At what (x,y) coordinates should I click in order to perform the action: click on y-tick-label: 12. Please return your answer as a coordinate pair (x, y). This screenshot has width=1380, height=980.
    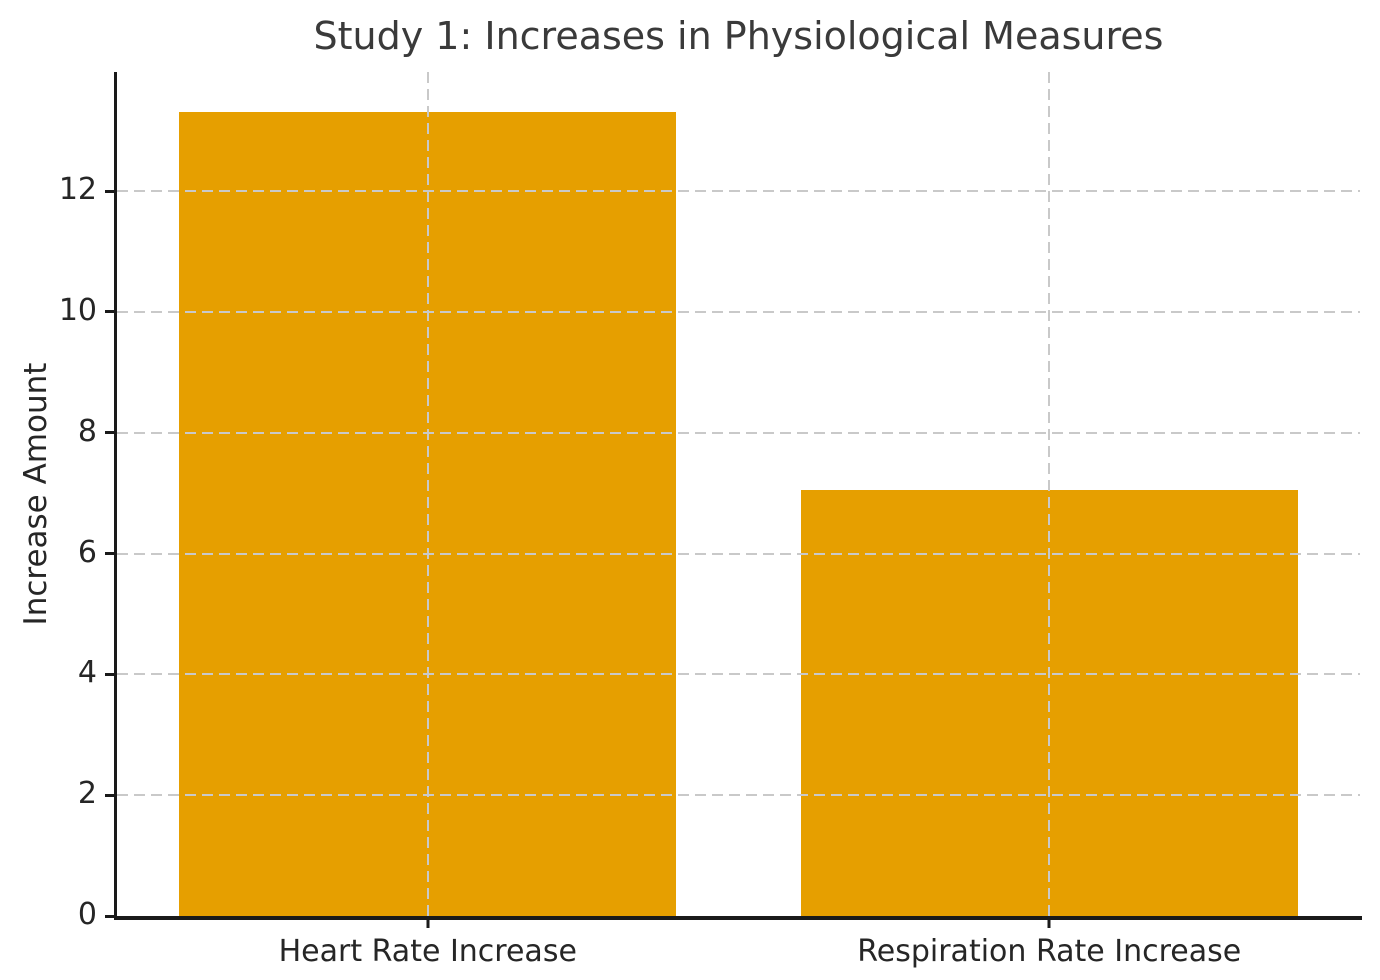
    Looking at the image, I should click on (77, 190).